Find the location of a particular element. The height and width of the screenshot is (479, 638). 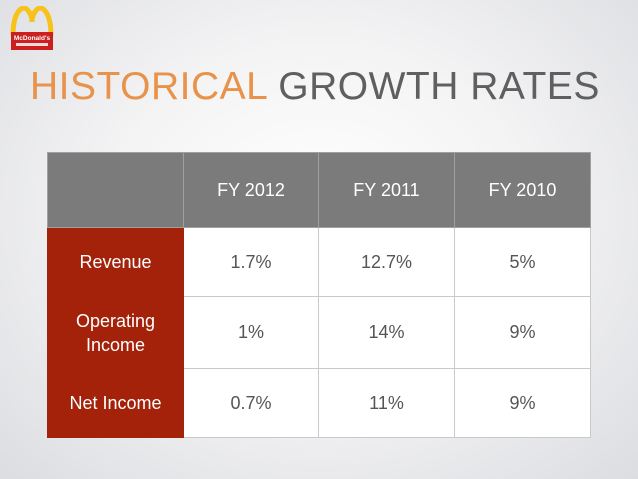

mcdonalds-logo: McDonald's is located at coordinates (32, 28).